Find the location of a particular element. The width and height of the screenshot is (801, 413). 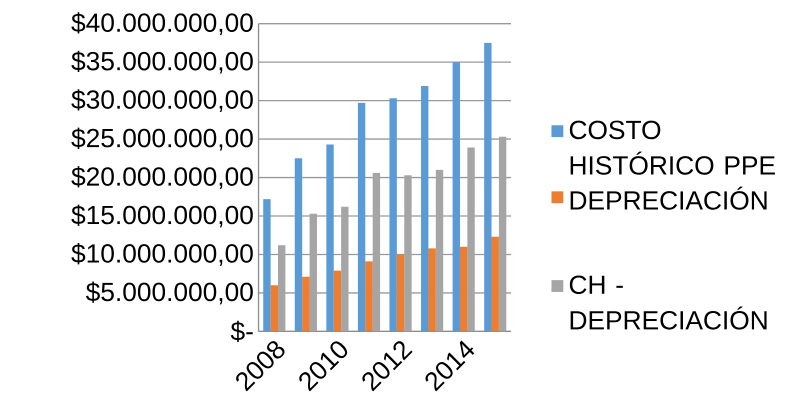

y-tick-label: $- is located at coordinates (241, 331).